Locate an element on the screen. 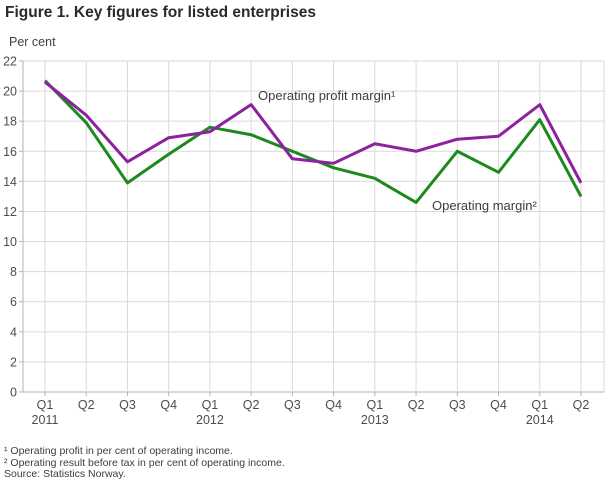  y-tick-label: 4 is located at coordinates (13, 332).